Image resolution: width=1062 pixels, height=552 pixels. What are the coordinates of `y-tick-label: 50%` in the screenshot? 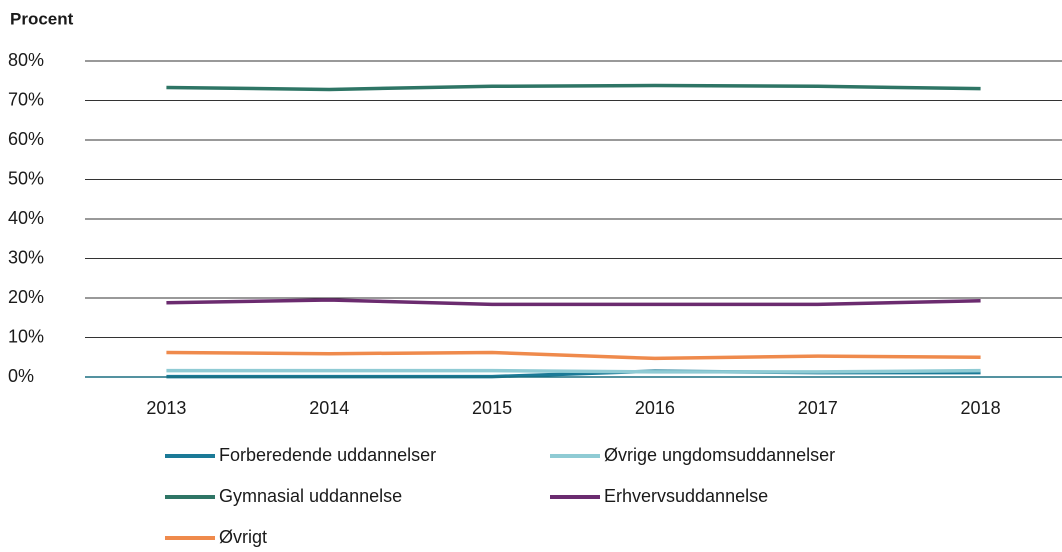 It's located at (26, 178).